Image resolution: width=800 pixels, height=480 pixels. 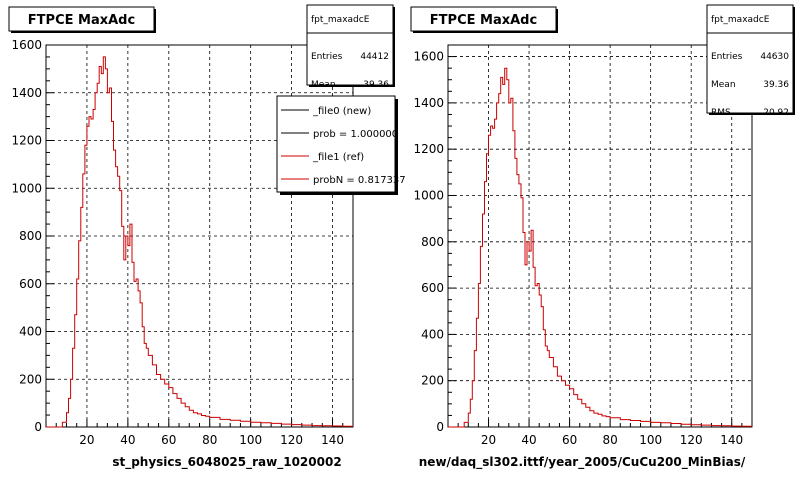 What do you see at coordinates (355, 134) in the screenshot?
I see `legend-label: prob = 1.000000` at bounding box center [355, 134].